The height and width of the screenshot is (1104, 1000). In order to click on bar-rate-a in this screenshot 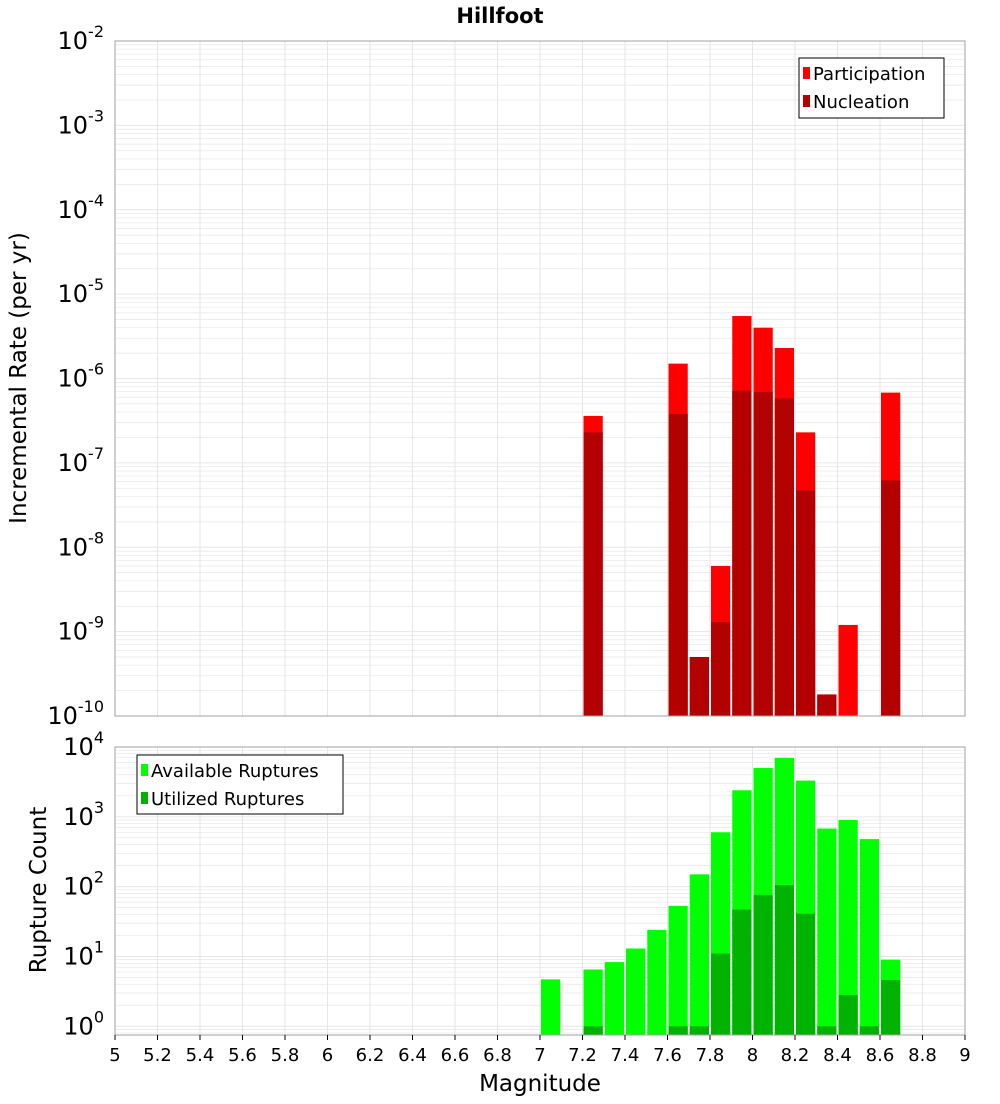, I will do `click(848, 670)`.